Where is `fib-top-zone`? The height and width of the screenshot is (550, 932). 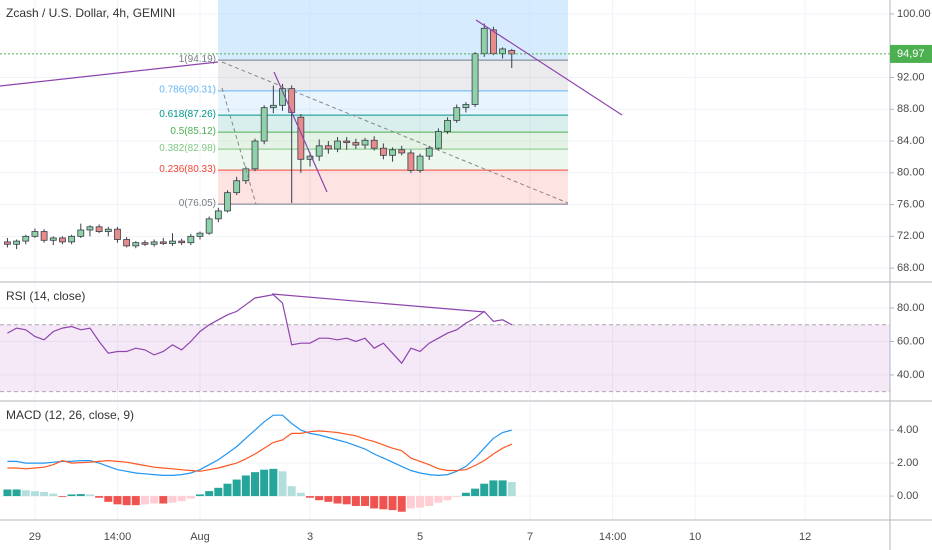 fib-top-zone is located at coordinates (393, 30).